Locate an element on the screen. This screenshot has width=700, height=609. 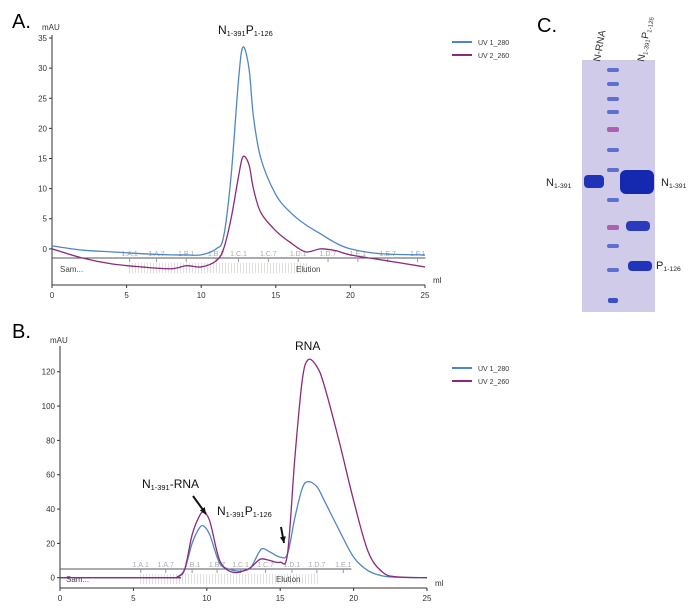
y-tick-label: 10 is located at coordinates (42, 189).